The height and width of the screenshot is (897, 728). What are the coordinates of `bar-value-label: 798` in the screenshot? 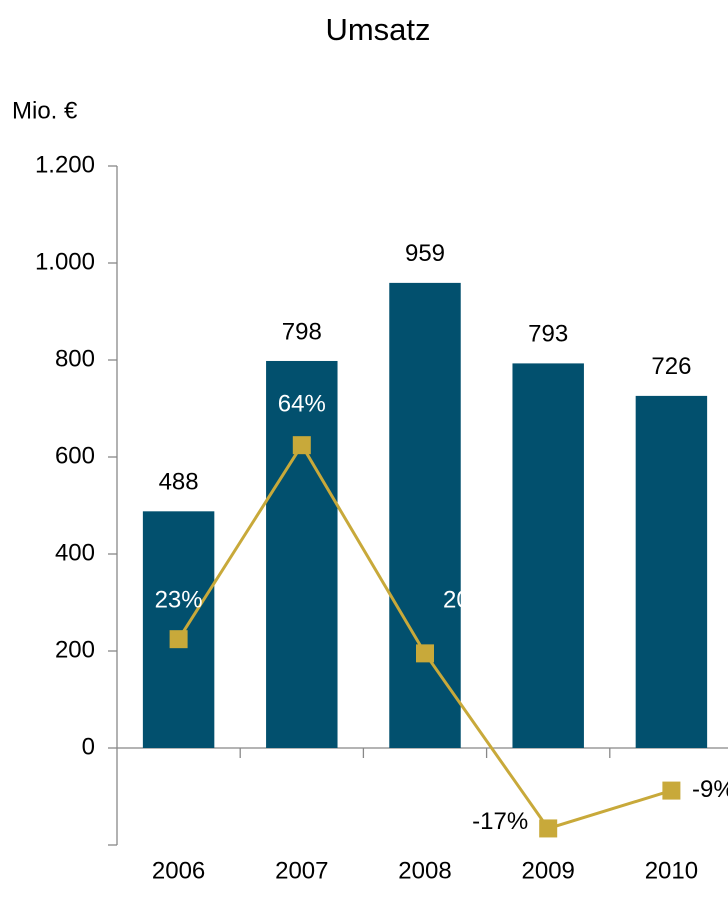 It's located at (302, 331).